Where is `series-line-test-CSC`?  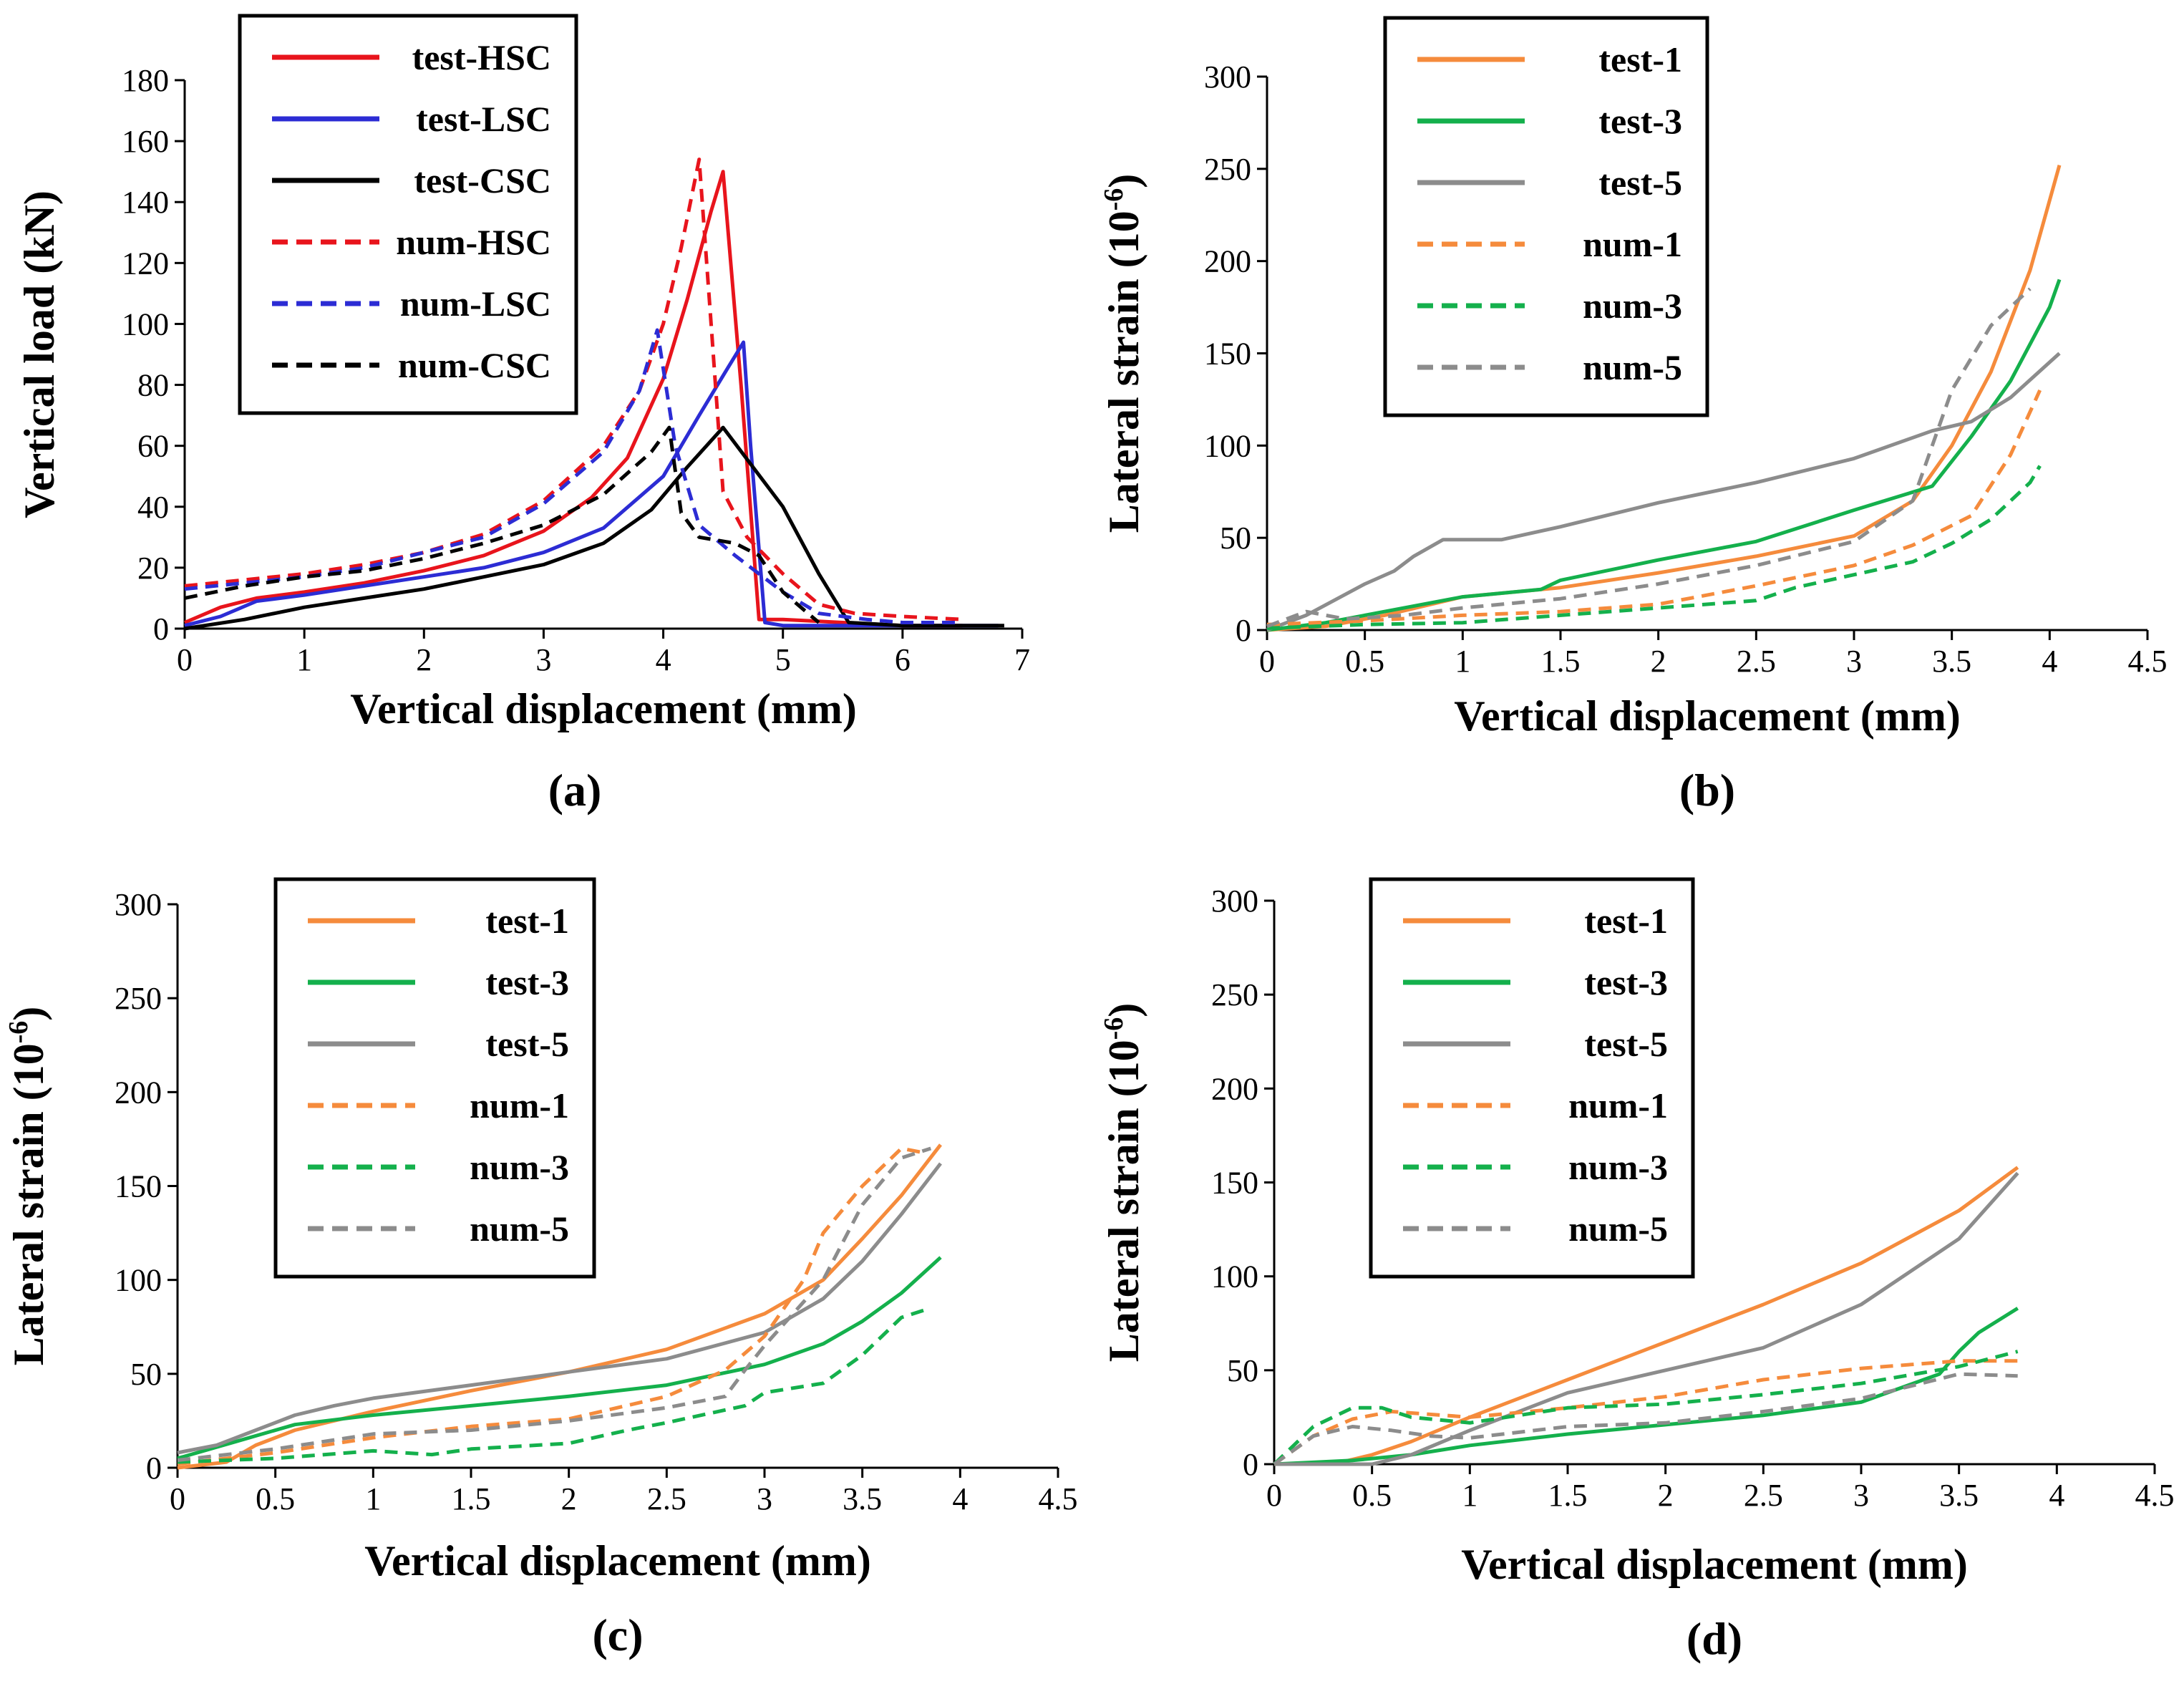 series-line-test-CSC is located at coordinates (594, 528).